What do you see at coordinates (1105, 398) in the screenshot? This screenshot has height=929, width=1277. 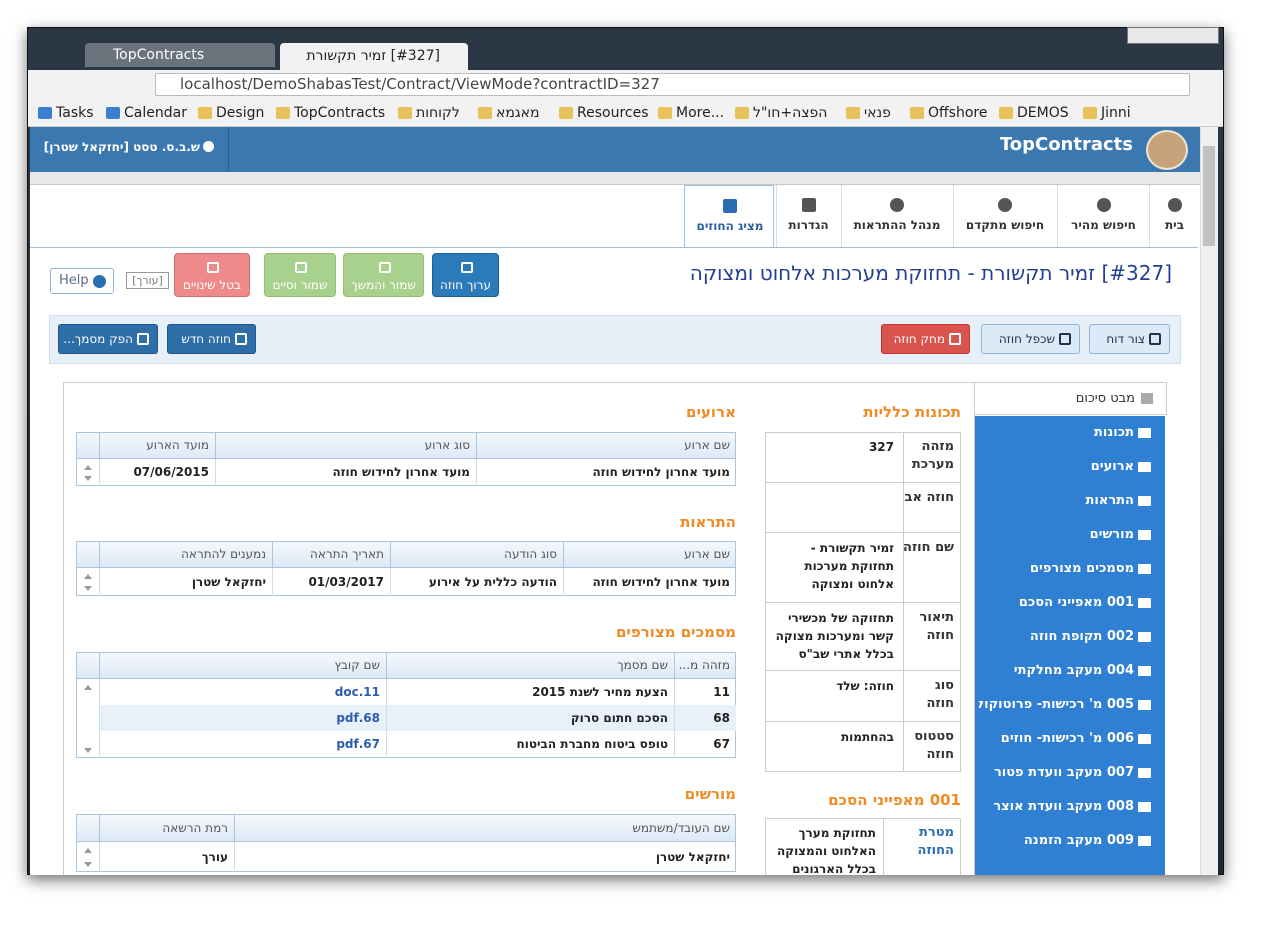 I see `tab-label: מבט סיכום` at bounding box center [1105, 398].